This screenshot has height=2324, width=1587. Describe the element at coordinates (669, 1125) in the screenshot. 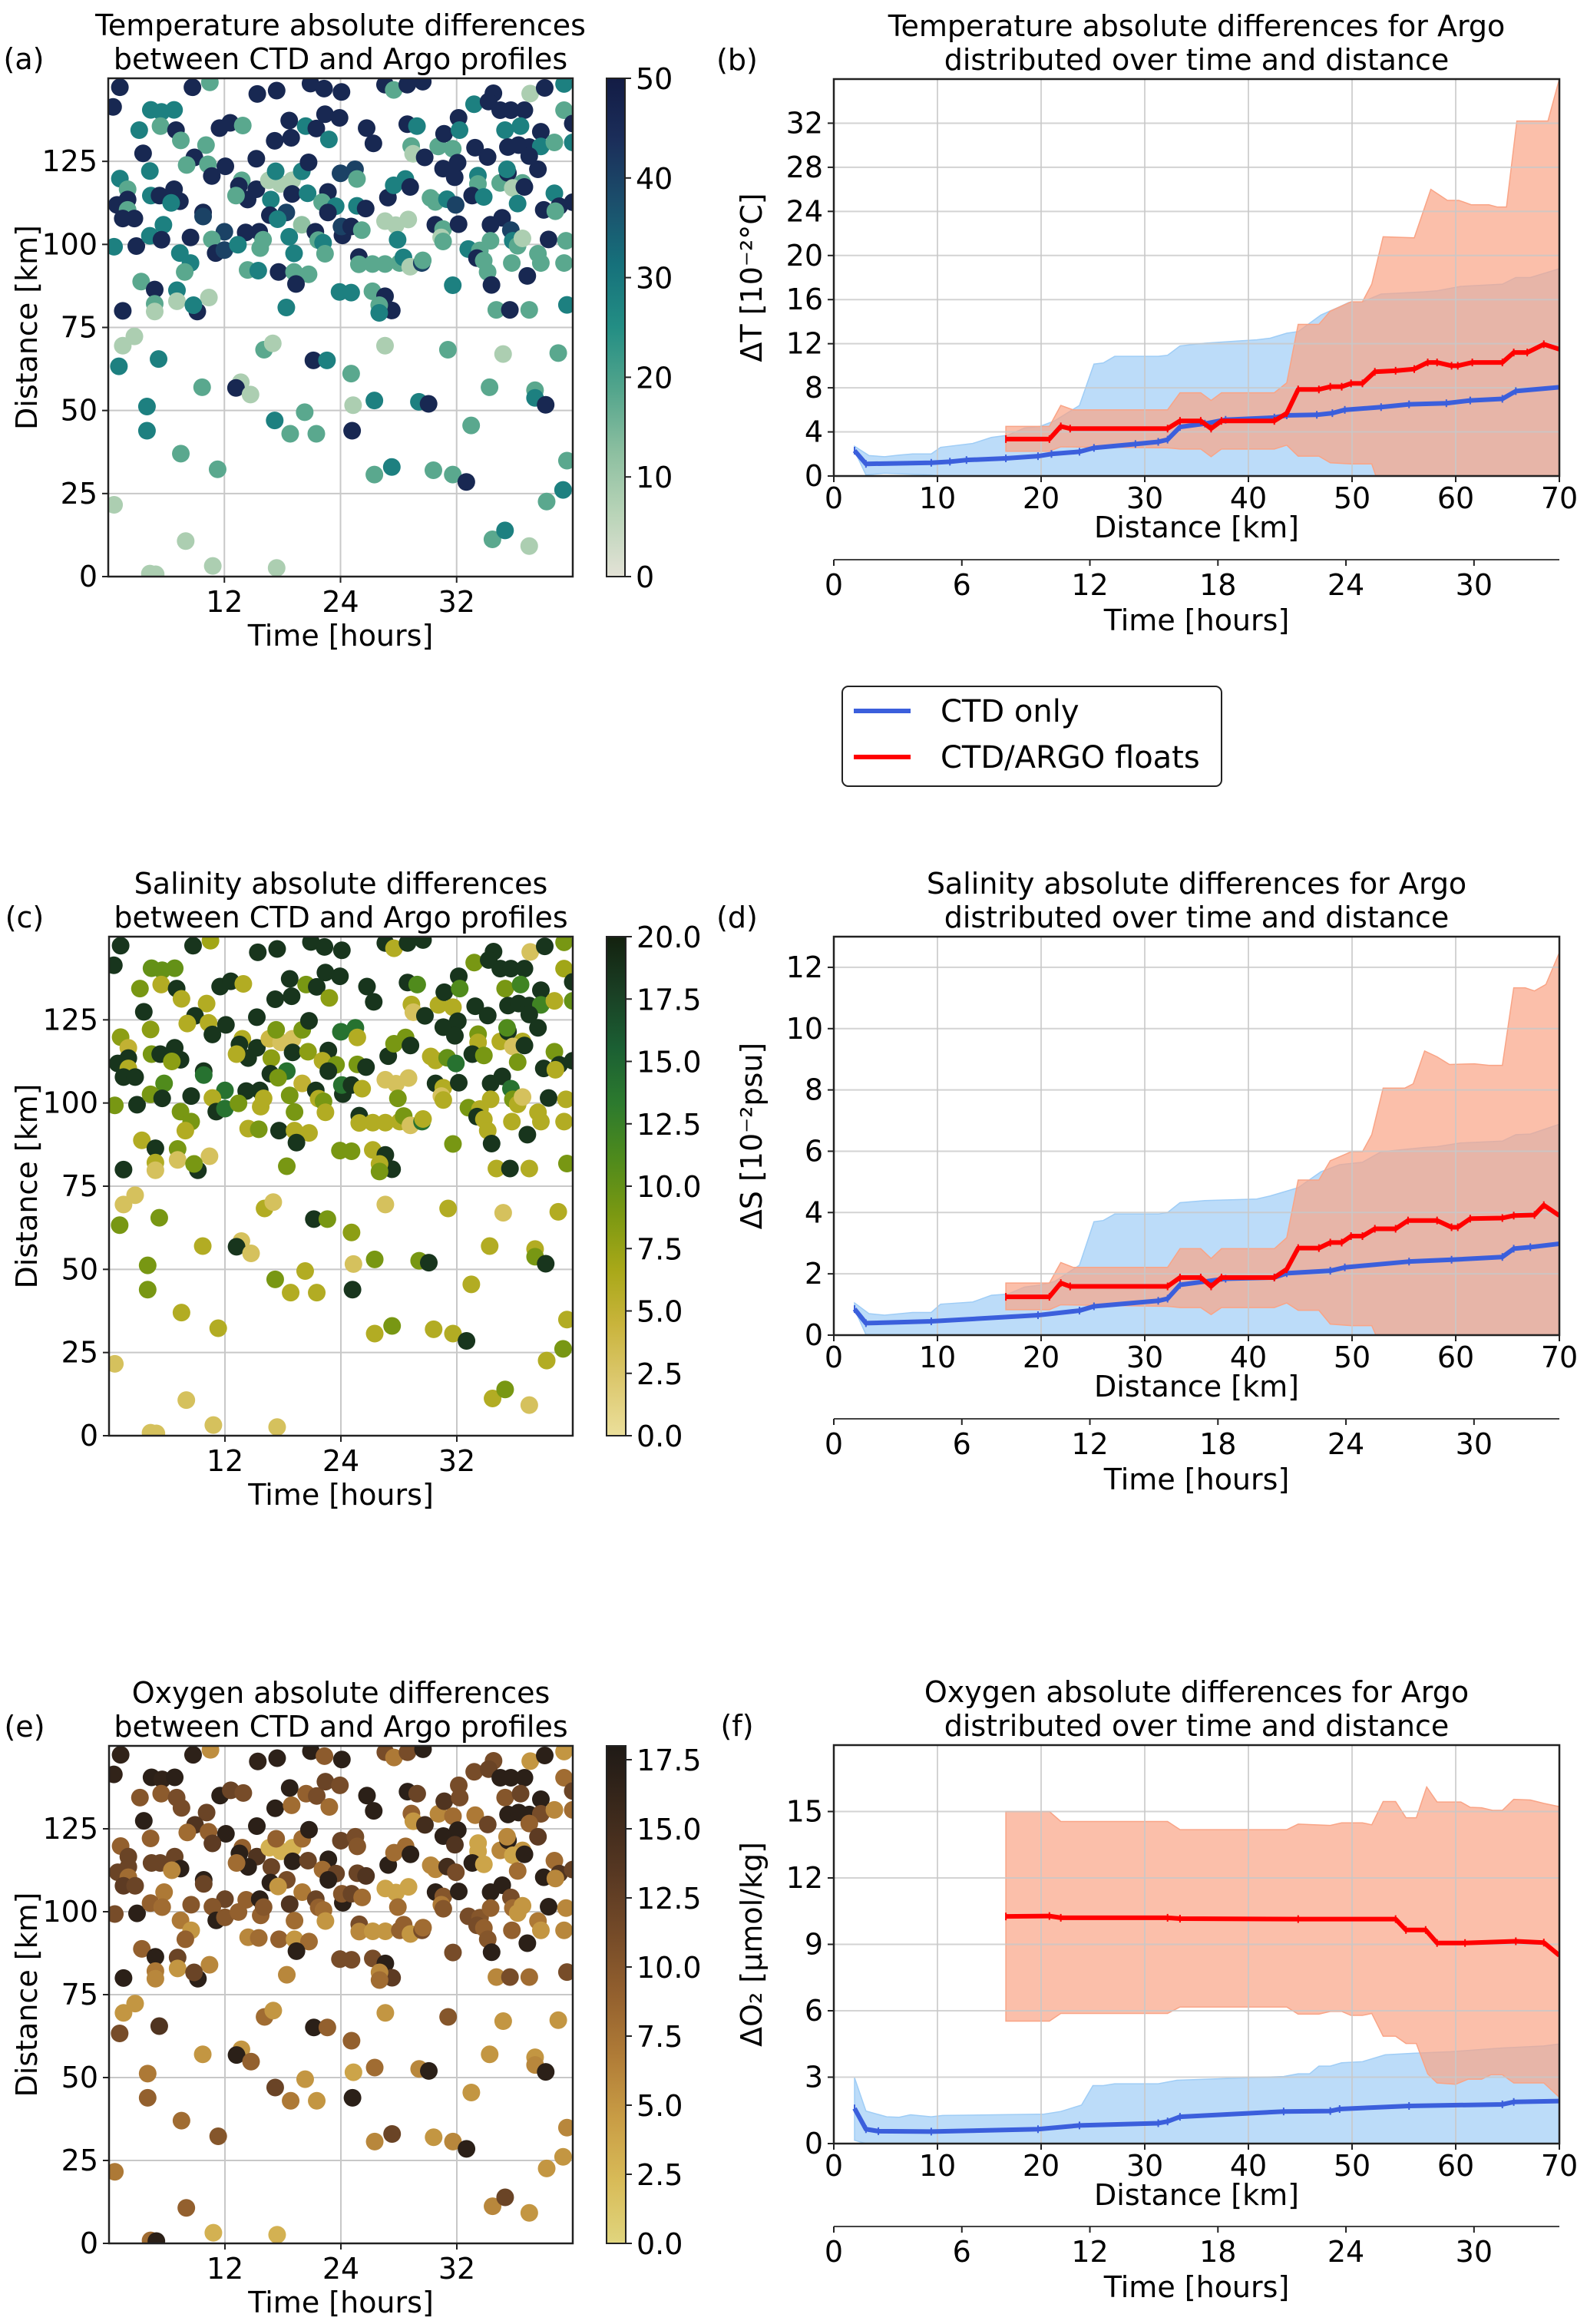

I see `colorbar-tick-label: 12.5` at that location.